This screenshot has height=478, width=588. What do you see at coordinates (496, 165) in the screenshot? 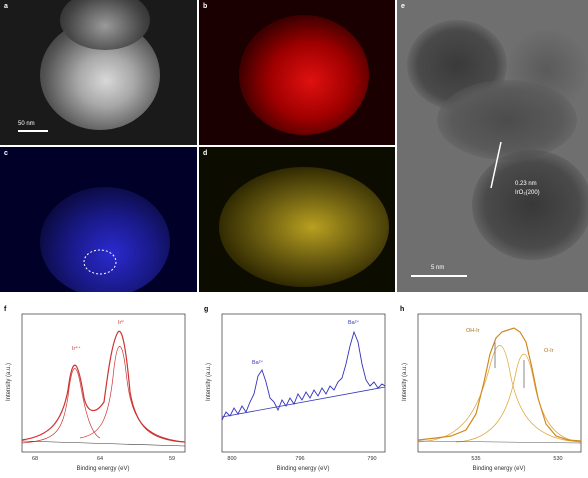
I see `lattice-marker-line` at bounding box center [496, 165].